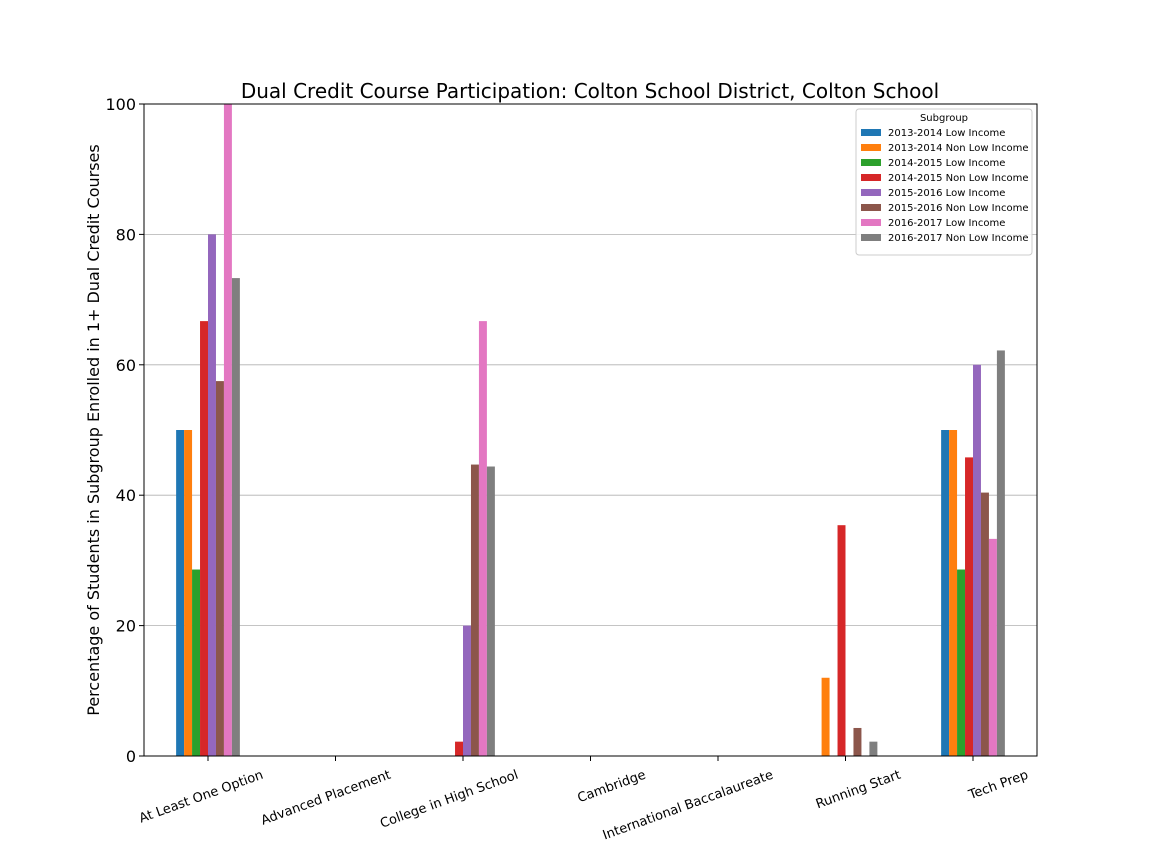  What do you see at coordinates (998, 786) in the screenshot?
I see `x-tick-label: Tech Prep` at bounding box center [998, 786].